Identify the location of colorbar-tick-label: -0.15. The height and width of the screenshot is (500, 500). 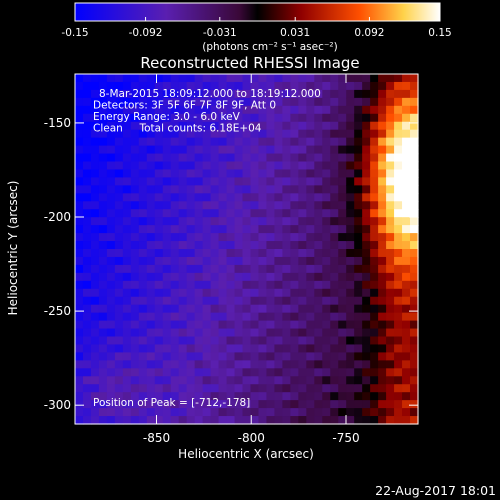
(74, 33).